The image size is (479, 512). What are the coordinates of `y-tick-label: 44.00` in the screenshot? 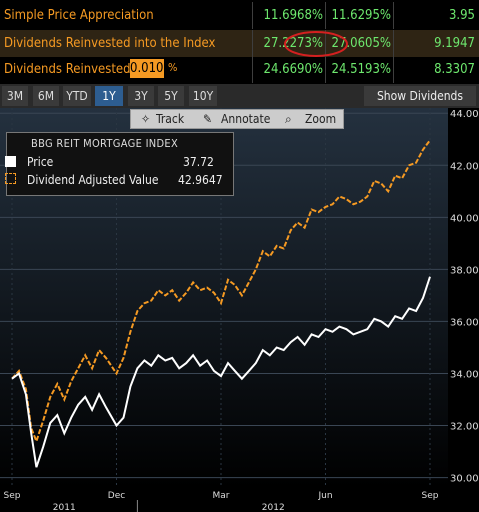 It's located at (464, 114).